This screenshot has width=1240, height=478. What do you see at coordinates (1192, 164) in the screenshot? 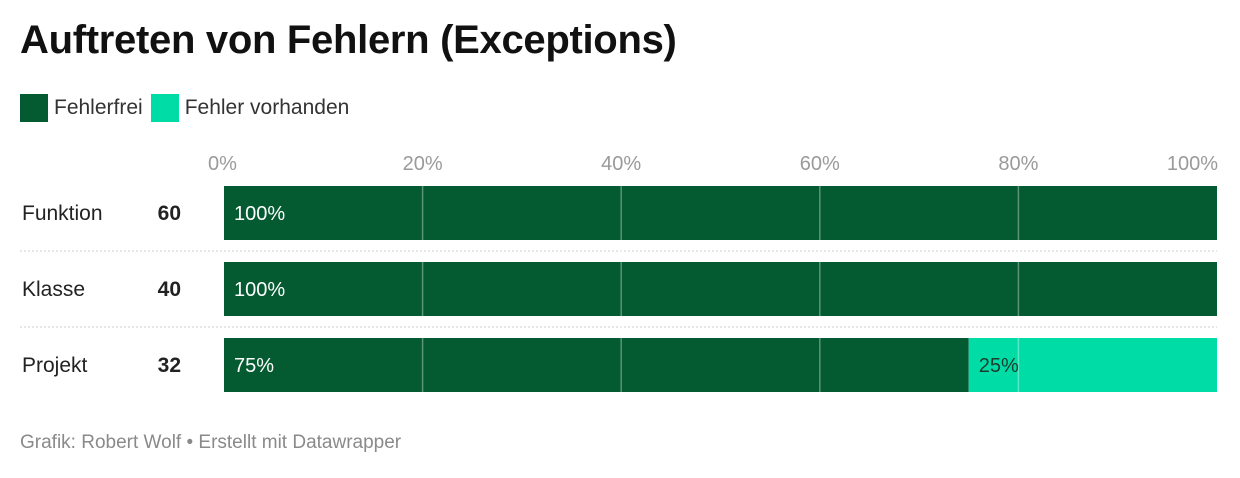
I see `x-tick-label: 100%` at bounding box center [1192, 164].